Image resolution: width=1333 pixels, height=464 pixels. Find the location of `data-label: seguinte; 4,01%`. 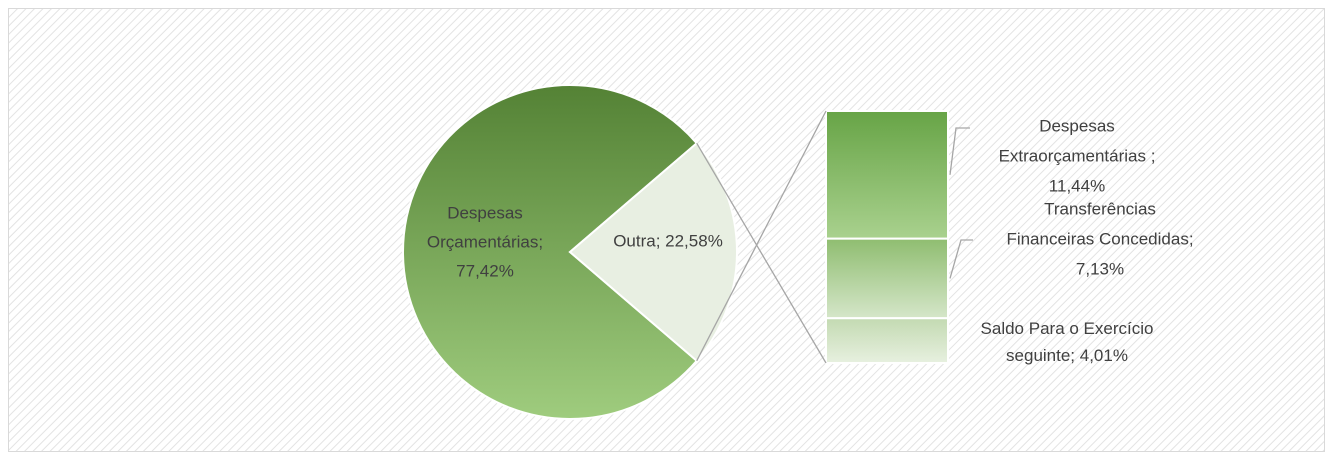

data-label: seguinte; 4,01% is located at coordinates (1067, 355).